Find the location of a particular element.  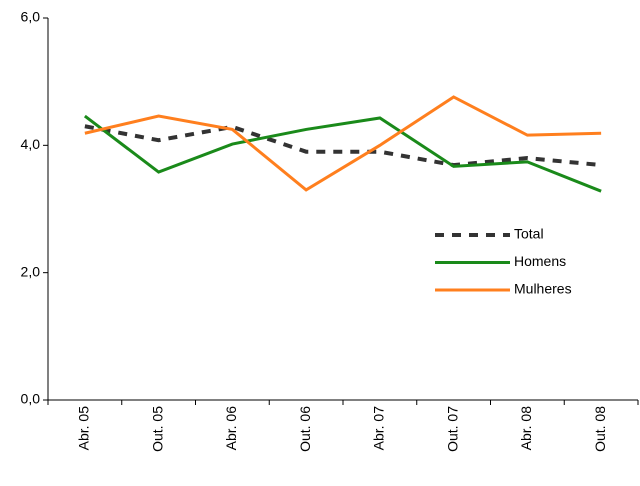

x-tick-label: Out. 08 is located at coordinates (600, 429).